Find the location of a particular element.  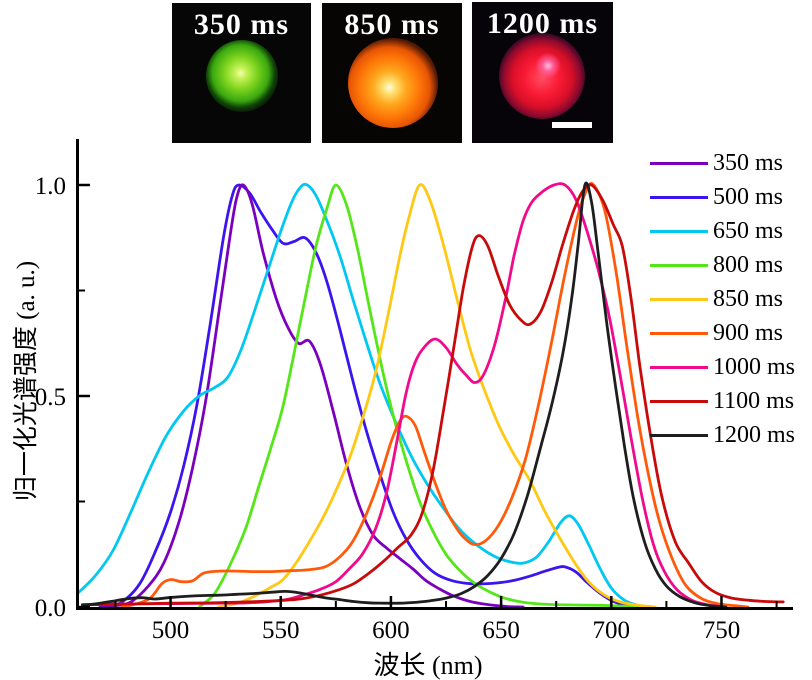

y-tick-label: 1.0 is located at coordinates (50, 186).